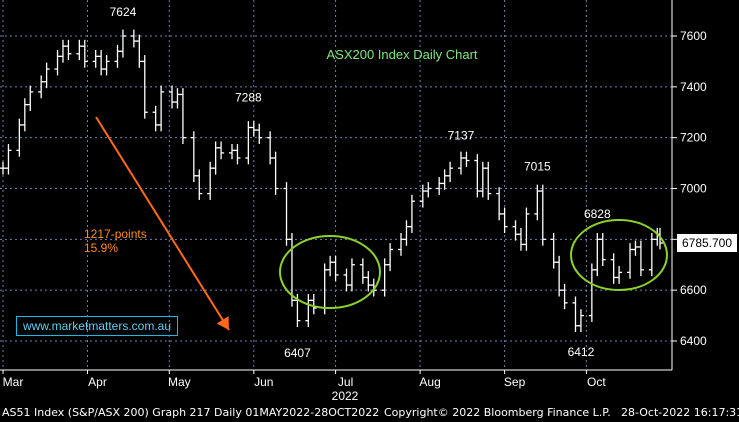 This screenshot has width=739, height=422. I want to click on last-value-badge: 6785.700, so click(707, 243).